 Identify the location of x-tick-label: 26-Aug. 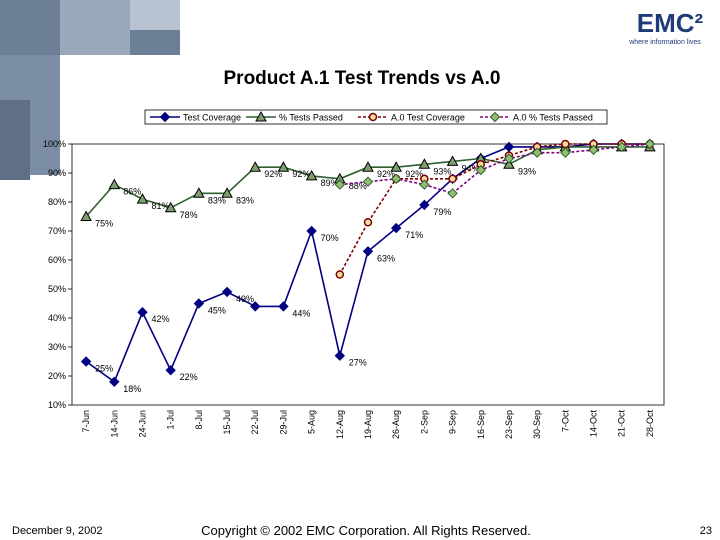
(396, 424).